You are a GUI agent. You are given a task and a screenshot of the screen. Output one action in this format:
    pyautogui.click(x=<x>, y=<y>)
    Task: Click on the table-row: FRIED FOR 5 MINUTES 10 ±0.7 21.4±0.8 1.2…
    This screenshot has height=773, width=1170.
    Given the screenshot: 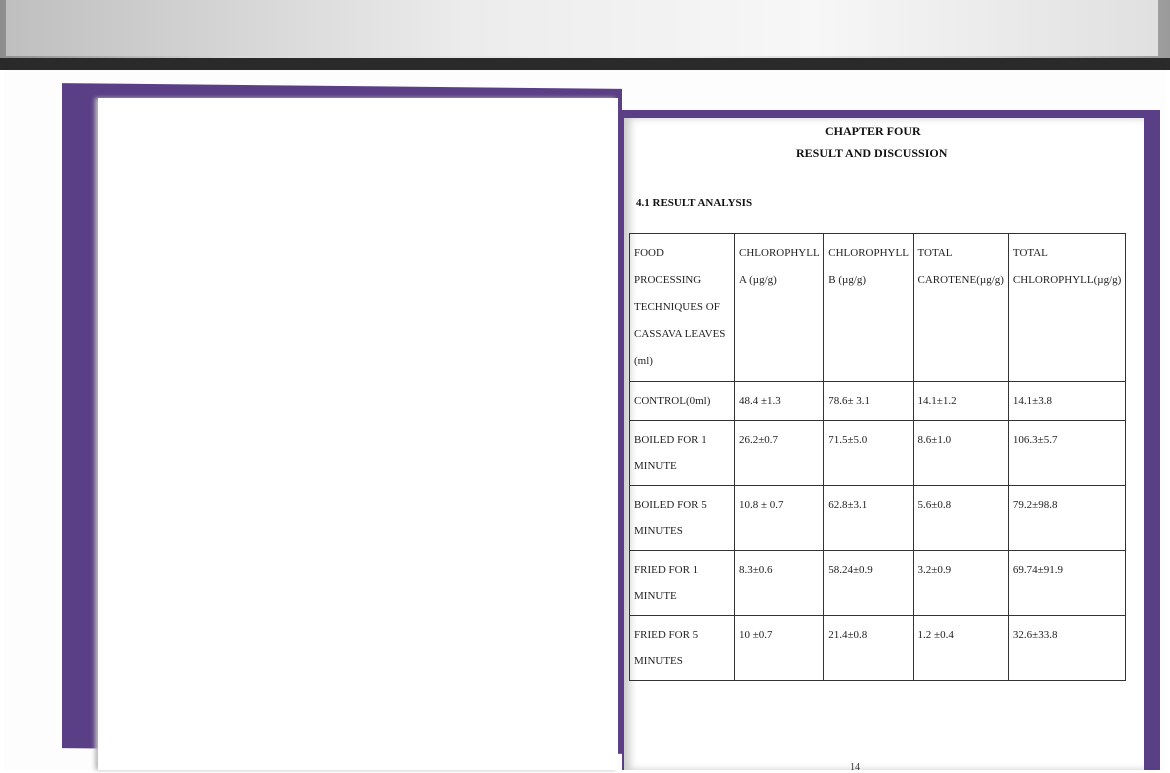 What is the action you would take?
    pyautogui.click(x=878, y=648)
    